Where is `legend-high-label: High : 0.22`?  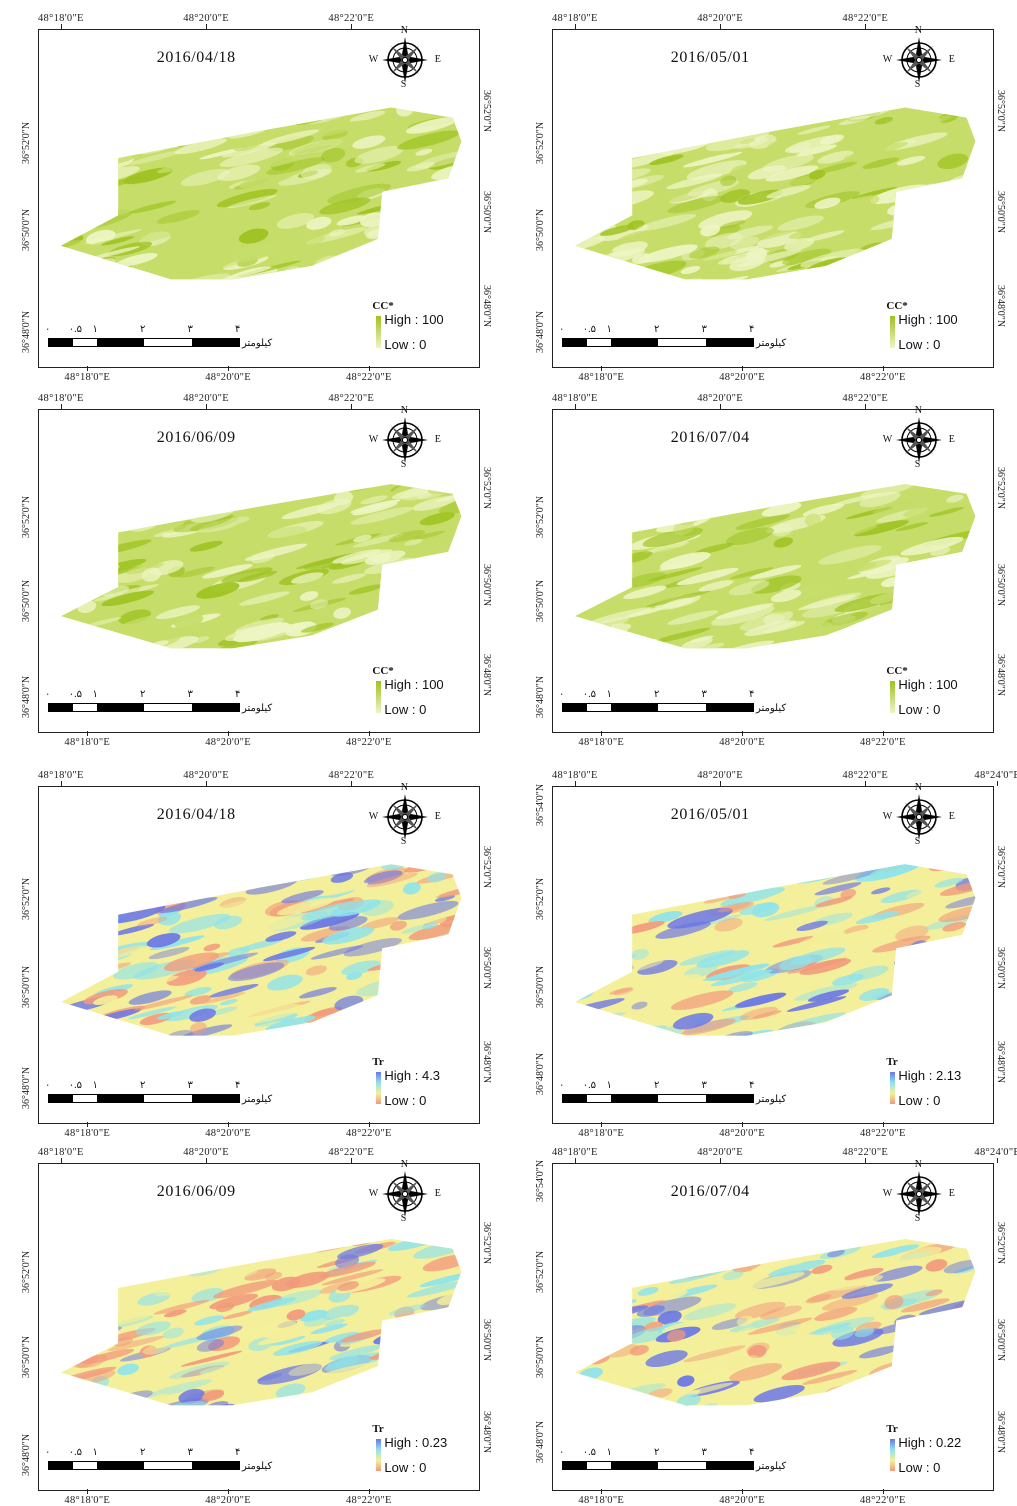 legend-high-label: High : 0.22 is located at coordinates (930, 1442).